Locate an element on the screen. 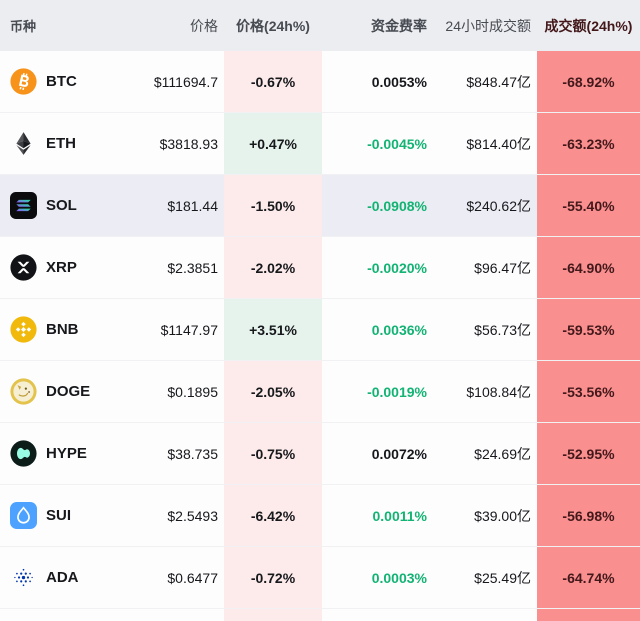 This screenshot has height=621, width=640. volume-cell: $814.40亿 is located at coordinates (498, 143).